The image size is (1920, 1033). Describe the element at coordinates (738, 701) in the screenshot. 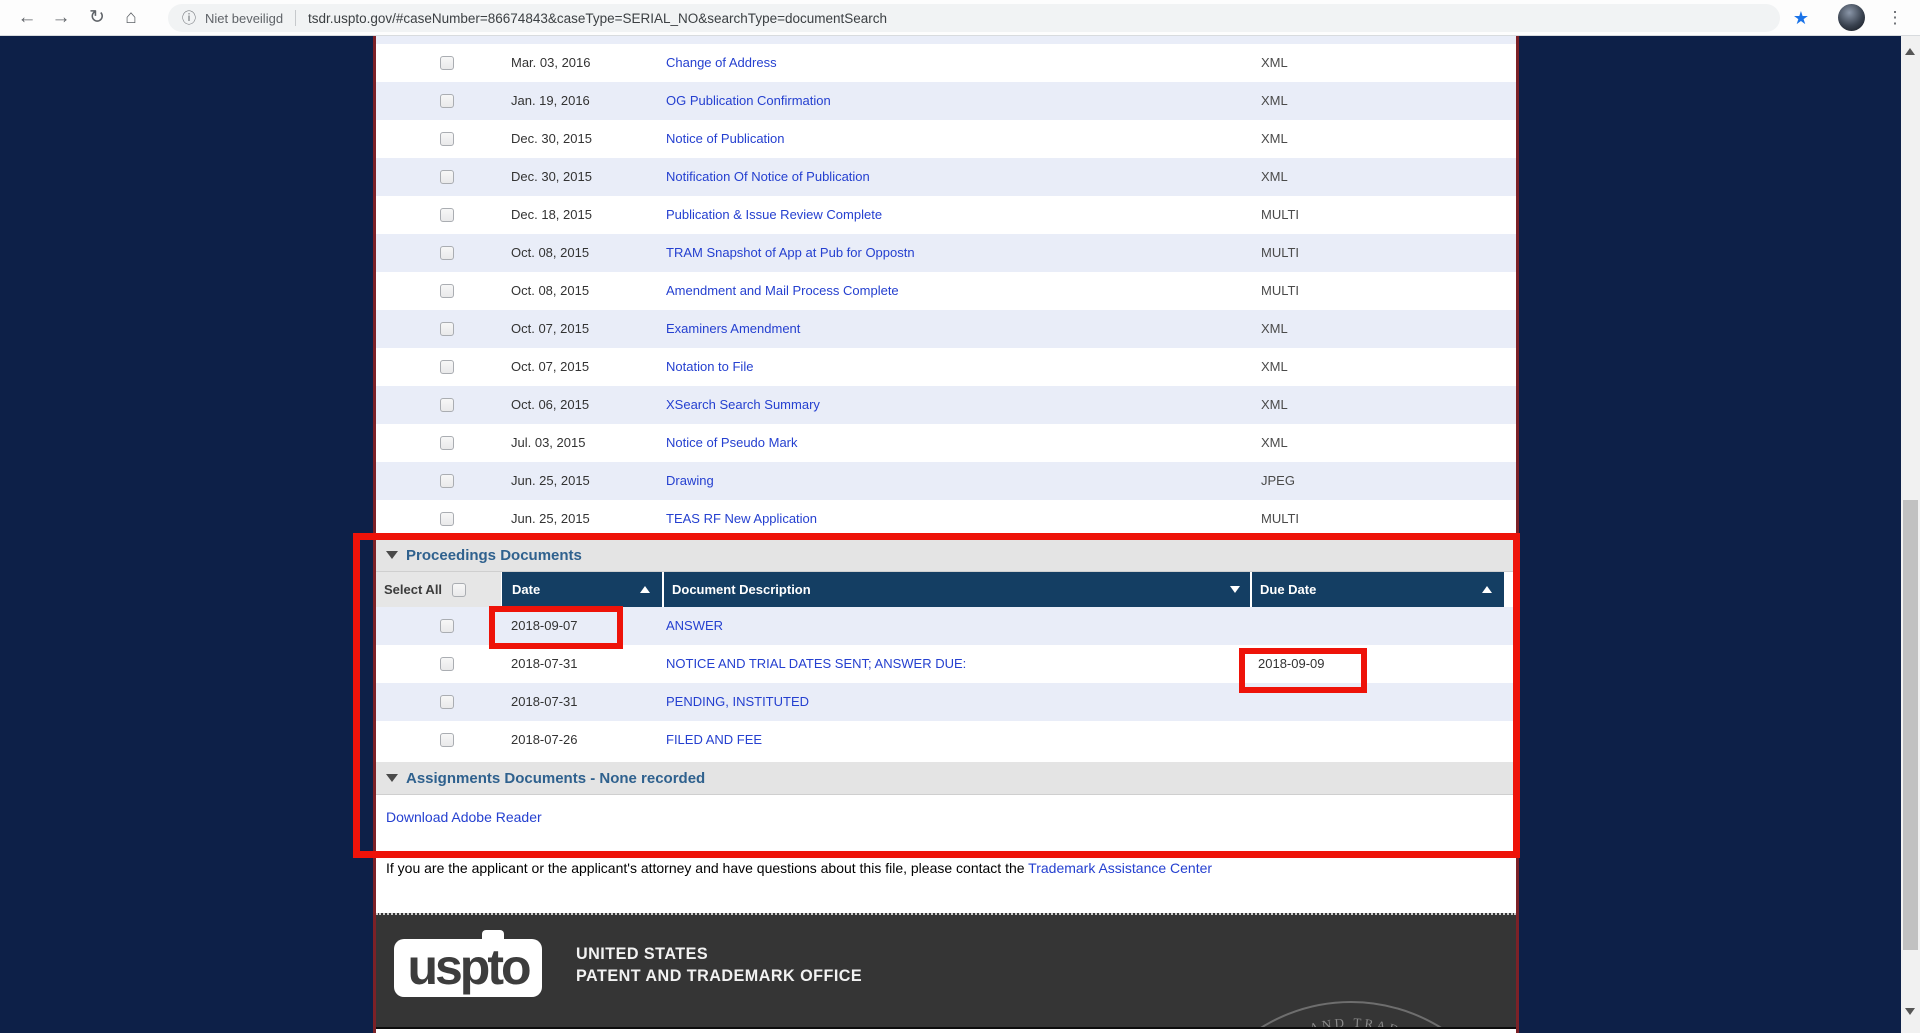

I see `proceeding-link: PENDING, INSTITUTED` at that location.